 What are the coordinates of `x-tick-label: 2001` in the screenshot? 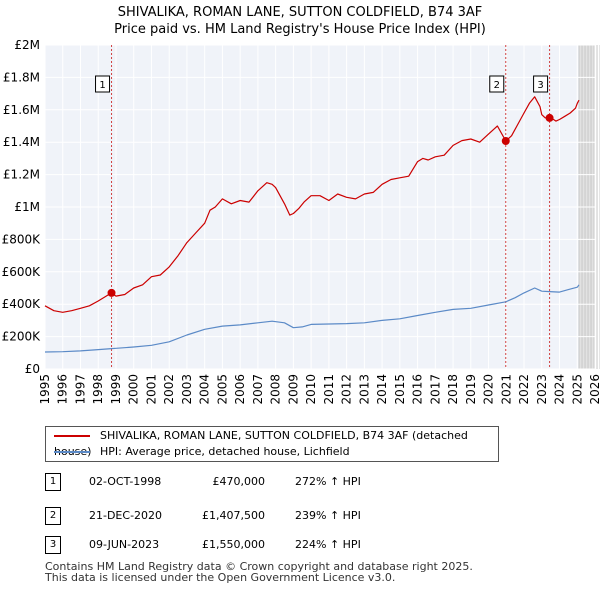 It's located at (151, 389).